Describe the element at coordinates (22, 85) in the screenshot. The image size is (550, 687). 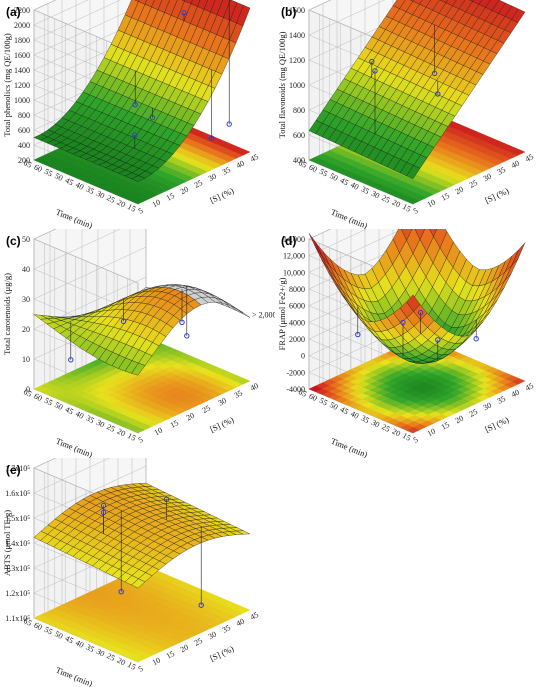
I see `z-ticks: 200 400 600 800 1000 1200 1400 1600 1800 2000 2200` at that location.